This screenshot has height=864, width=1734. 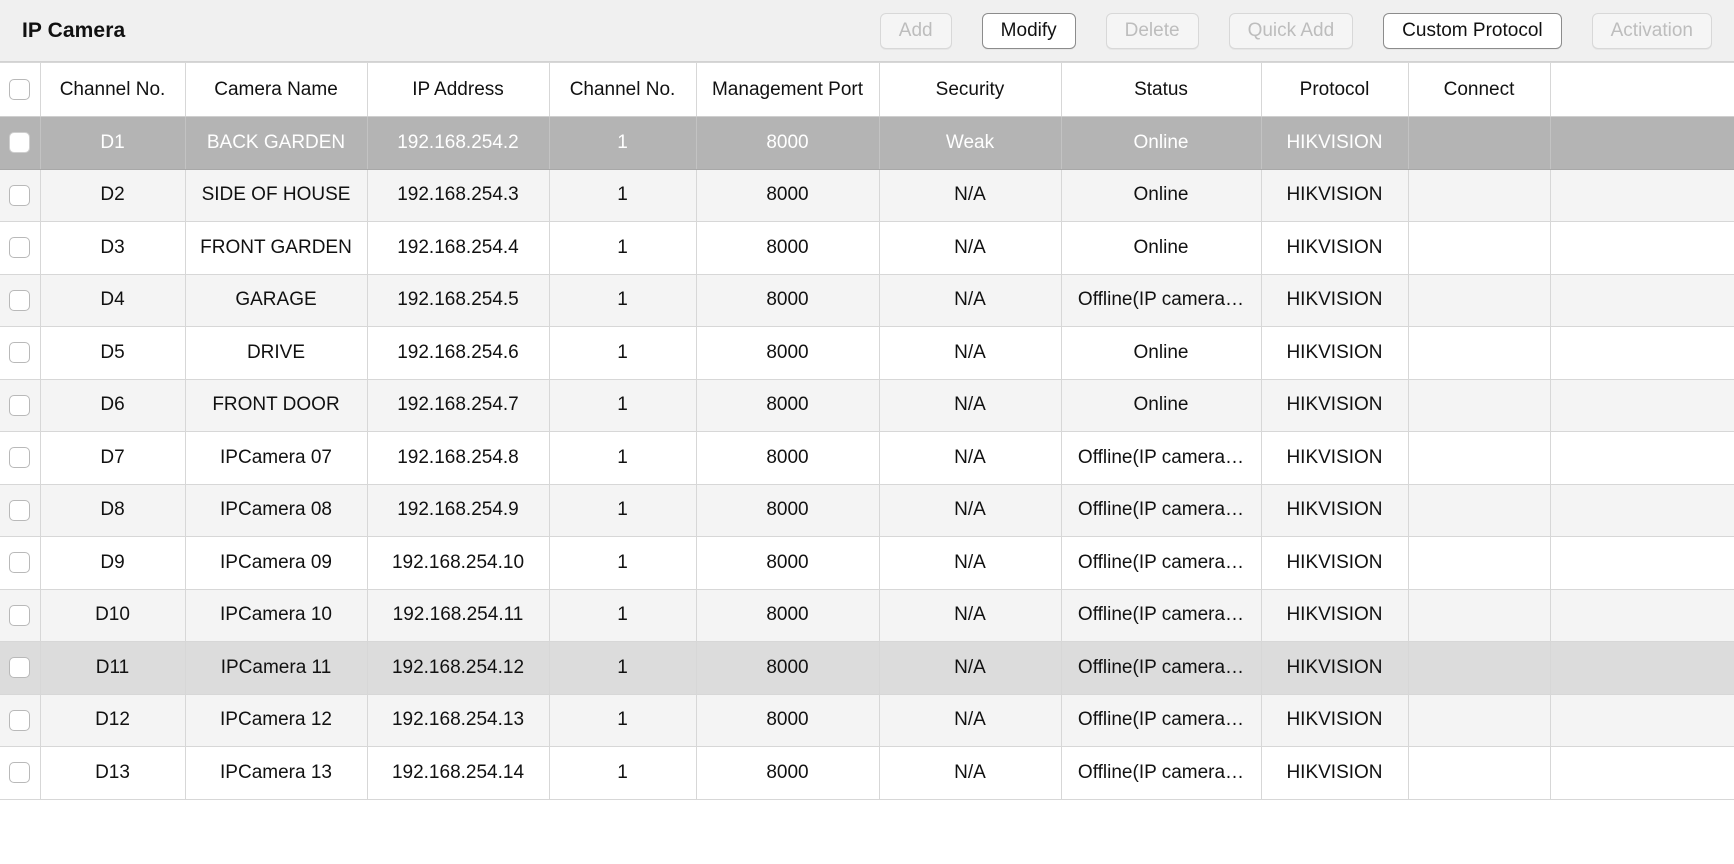 I want to click on cell-text: FRONT DOOR, so click(x=276, y=405).